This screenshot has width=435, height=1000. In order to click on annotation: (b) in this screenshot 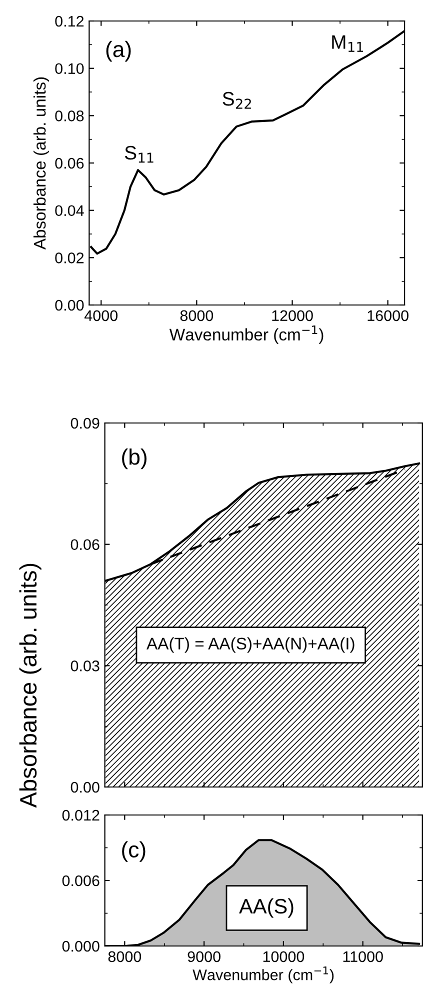, I will do `click(134, 459)`.